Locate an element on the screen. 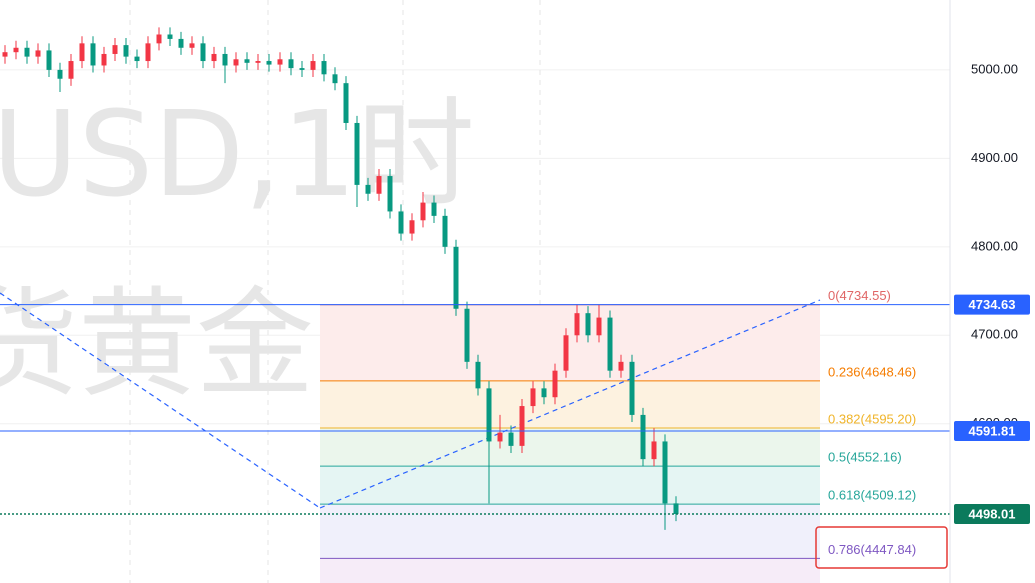 This screenshot has width=1035, height=583. highlight-box is located at coordinates (881, 547).